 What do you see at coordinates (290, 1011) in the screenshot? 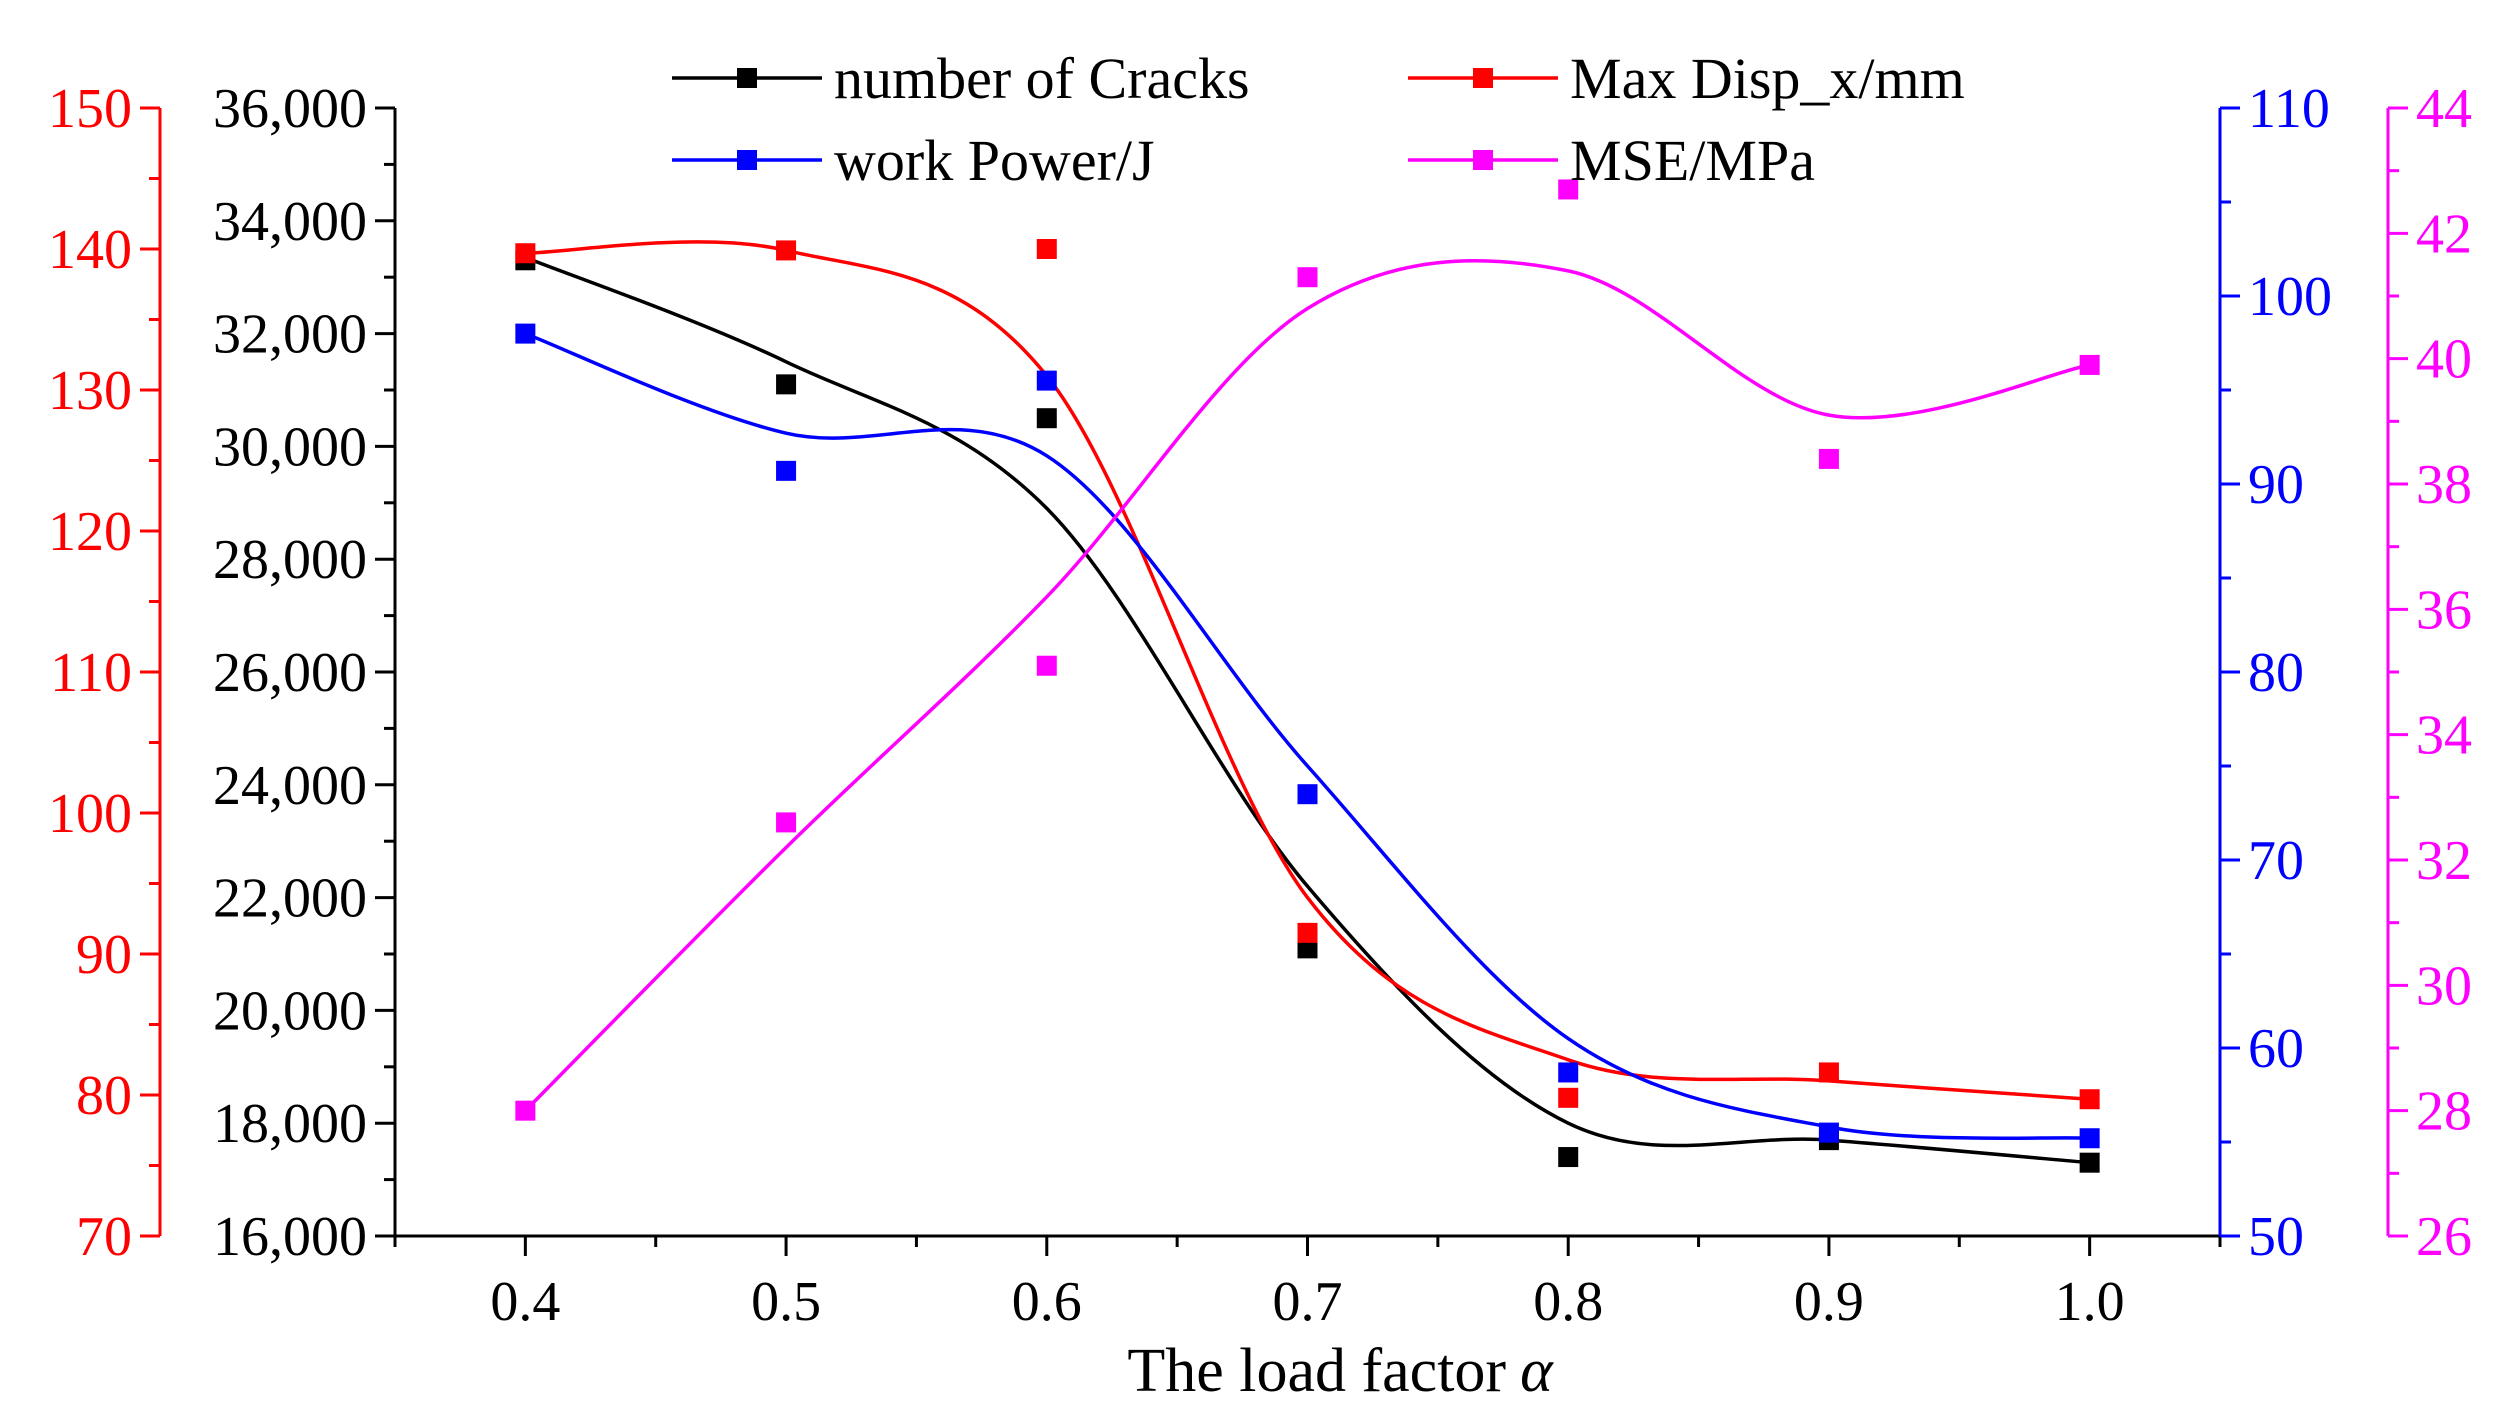
I see `y-tick-label-cracks: 20,000` at bounding box center [290, 1011].